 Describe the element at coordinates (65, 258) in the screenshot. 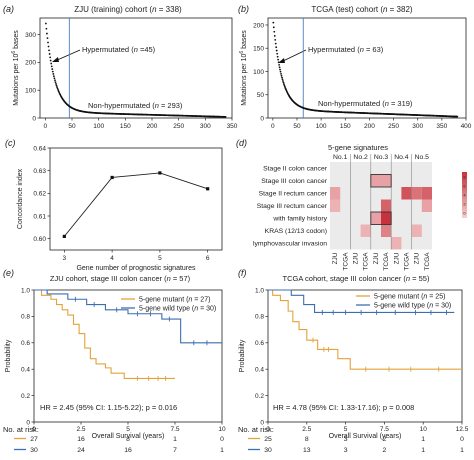

I see `panel-c-x-tick-label: 3` at that location.